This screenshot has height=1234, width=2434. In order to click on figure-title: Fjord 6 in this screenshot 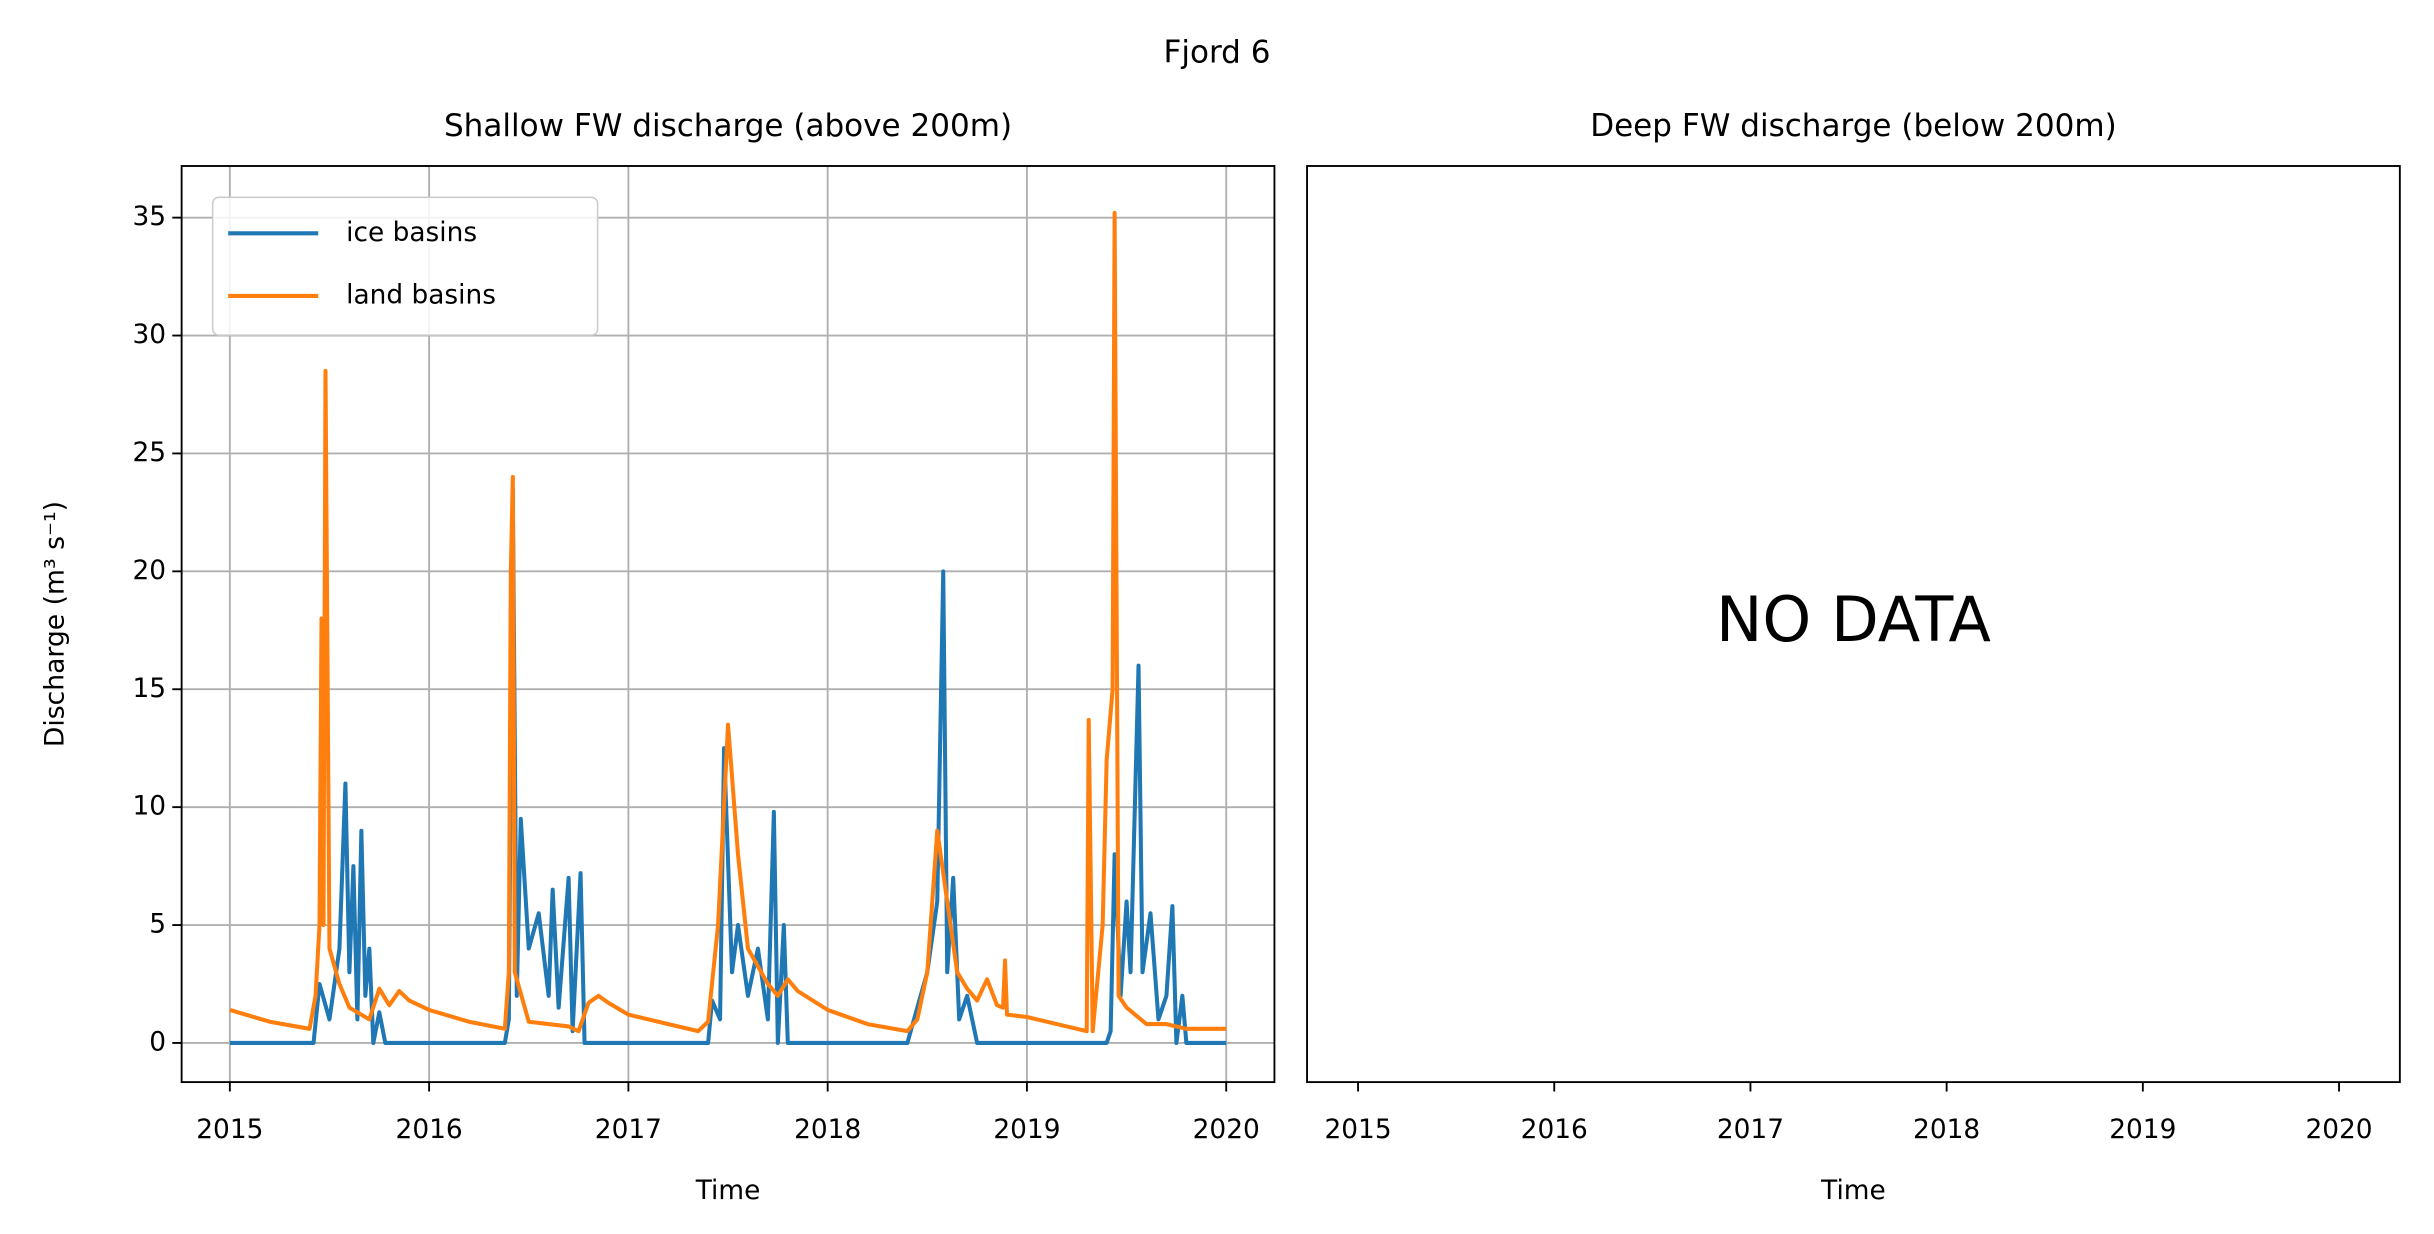, I will do `click(1217, 52)`.